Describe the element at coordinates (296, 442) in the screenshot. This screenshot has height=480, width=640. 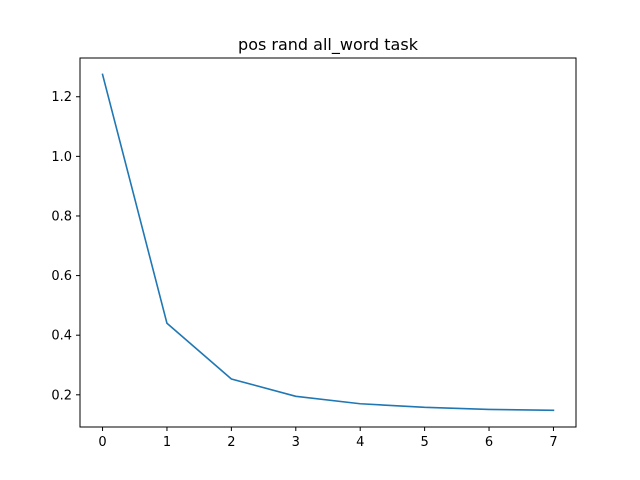
I see `x-tick-label: 3` at that location.